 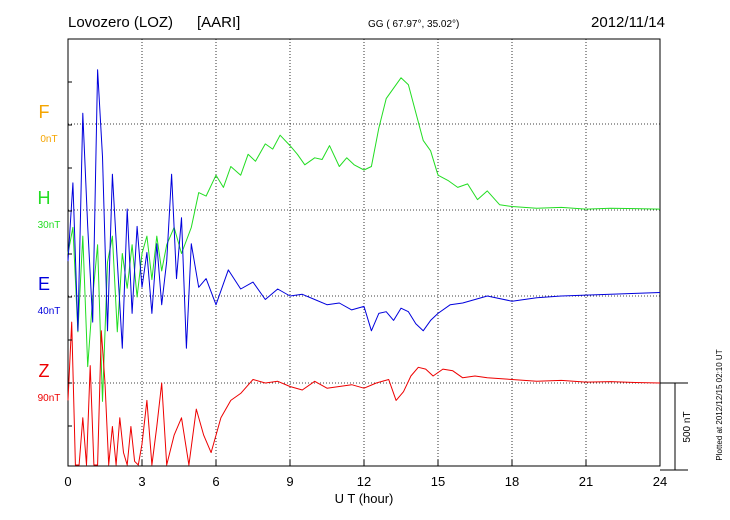 I want to click on x-tick-label: 12, so click(x=364, y=481).